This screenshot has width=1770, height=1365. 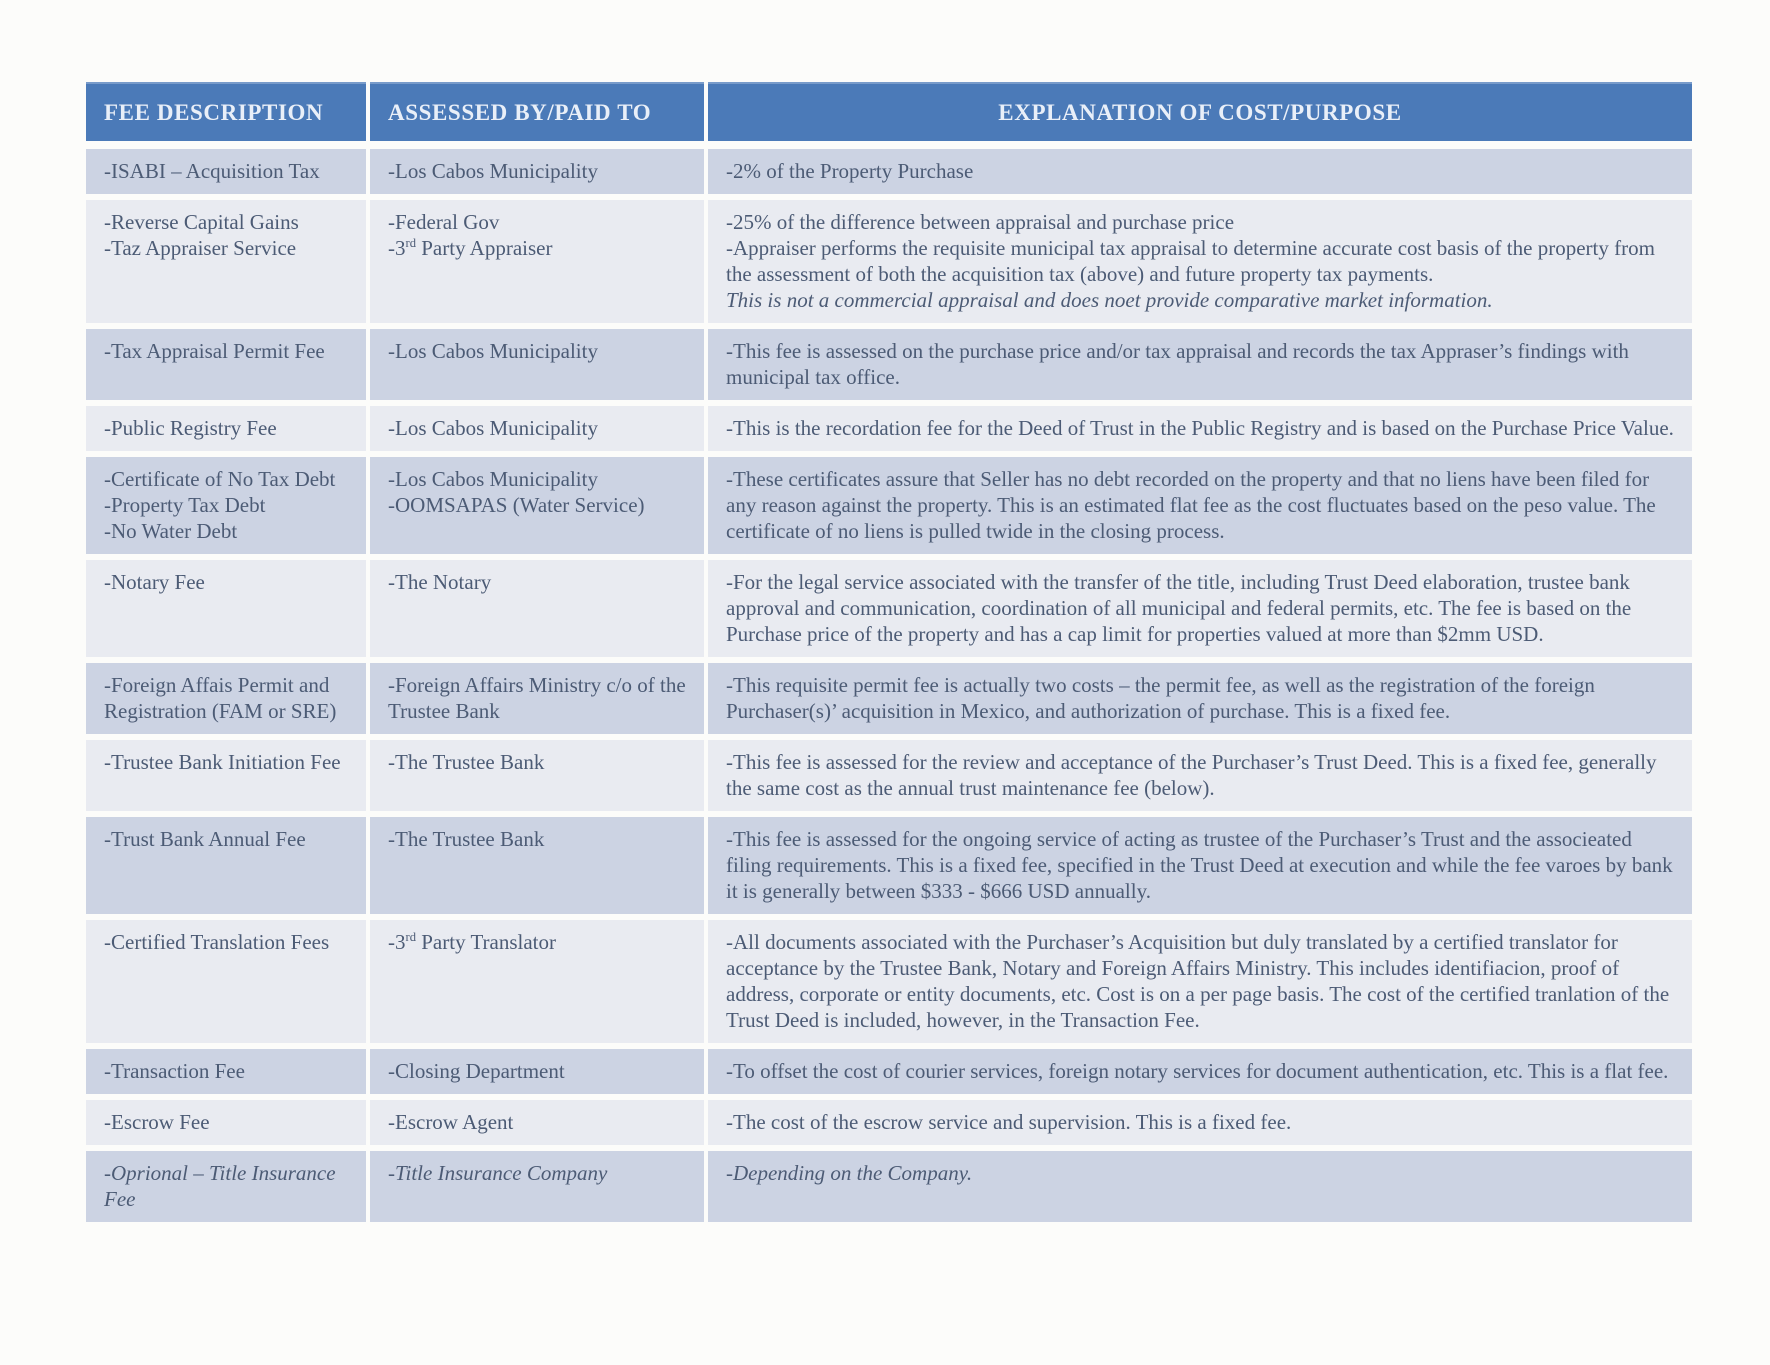 I want to click on cell-line: -Certified Translation Fees, so click(x=217, y=942).